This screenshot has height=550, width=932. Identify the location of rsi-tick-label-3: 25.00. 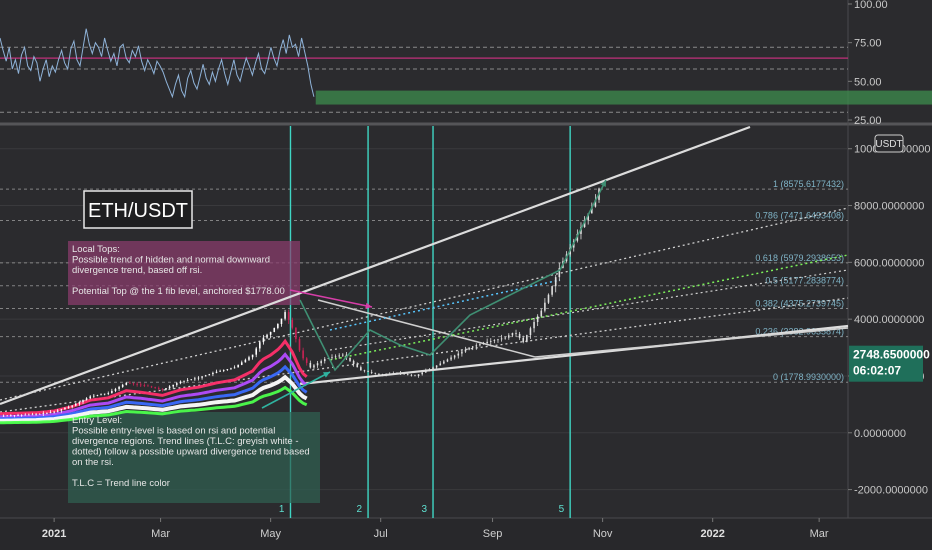
(868, 121).